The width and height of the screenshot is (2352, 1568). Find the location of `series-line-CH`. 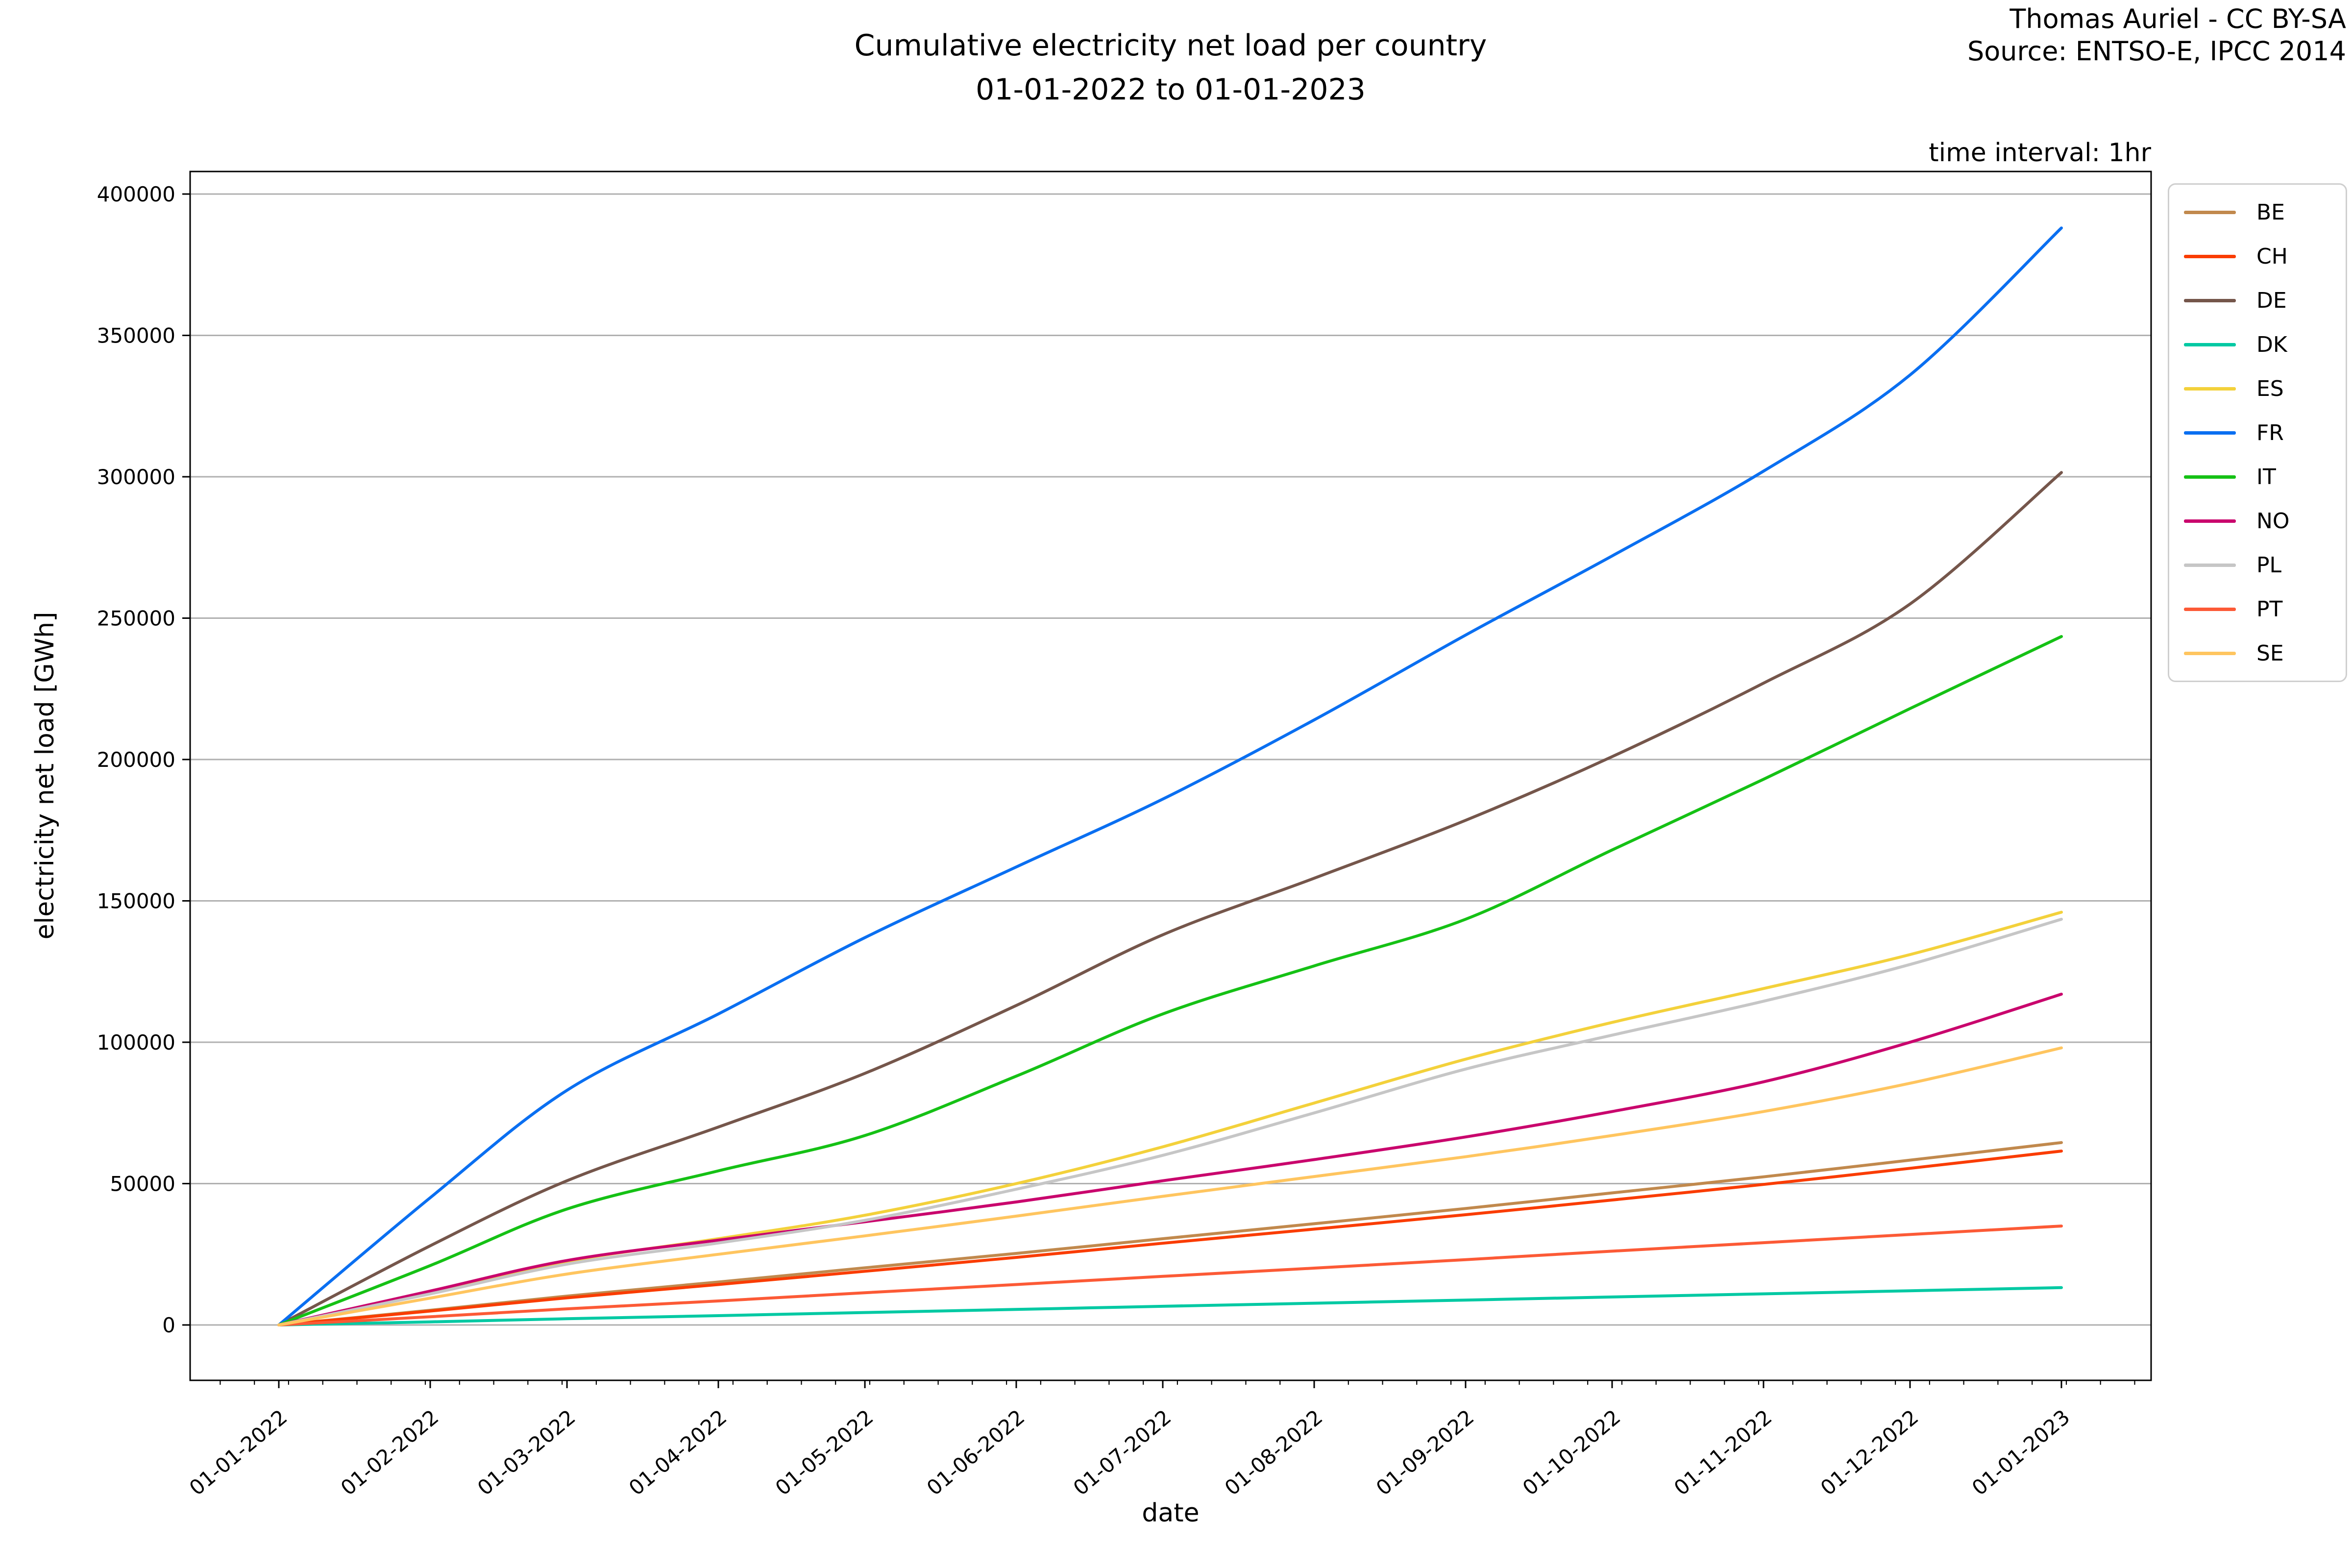

series-line-CH is located at coordinates (1170, 1238).